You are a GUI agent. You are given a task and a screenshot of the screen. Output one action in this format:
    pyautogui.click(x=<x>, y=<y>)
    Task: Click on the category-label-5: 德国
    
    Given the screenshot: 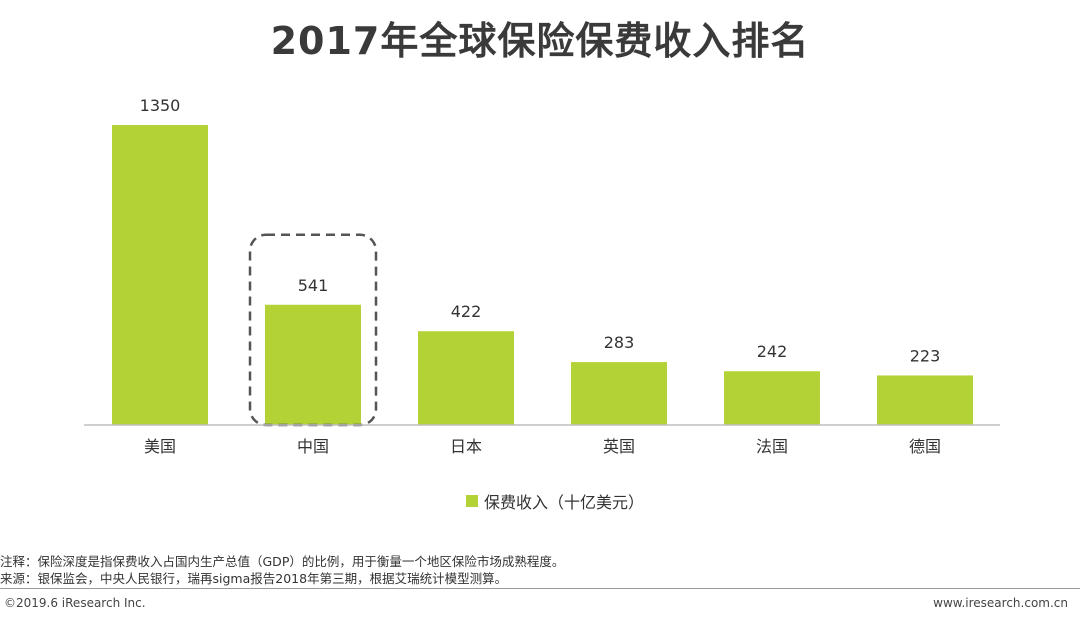 What is the action you would take?
    pyautogui.click(x=925, y=446)
    